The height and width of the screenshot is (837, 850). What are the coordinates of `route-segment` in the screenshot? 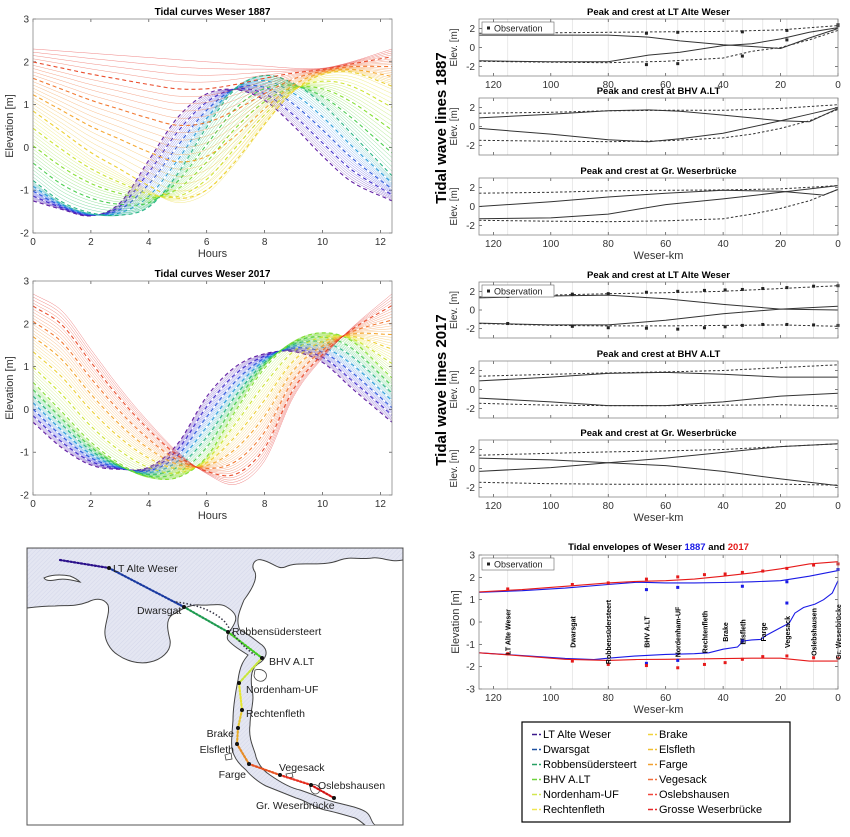 It's located at (322, 791).